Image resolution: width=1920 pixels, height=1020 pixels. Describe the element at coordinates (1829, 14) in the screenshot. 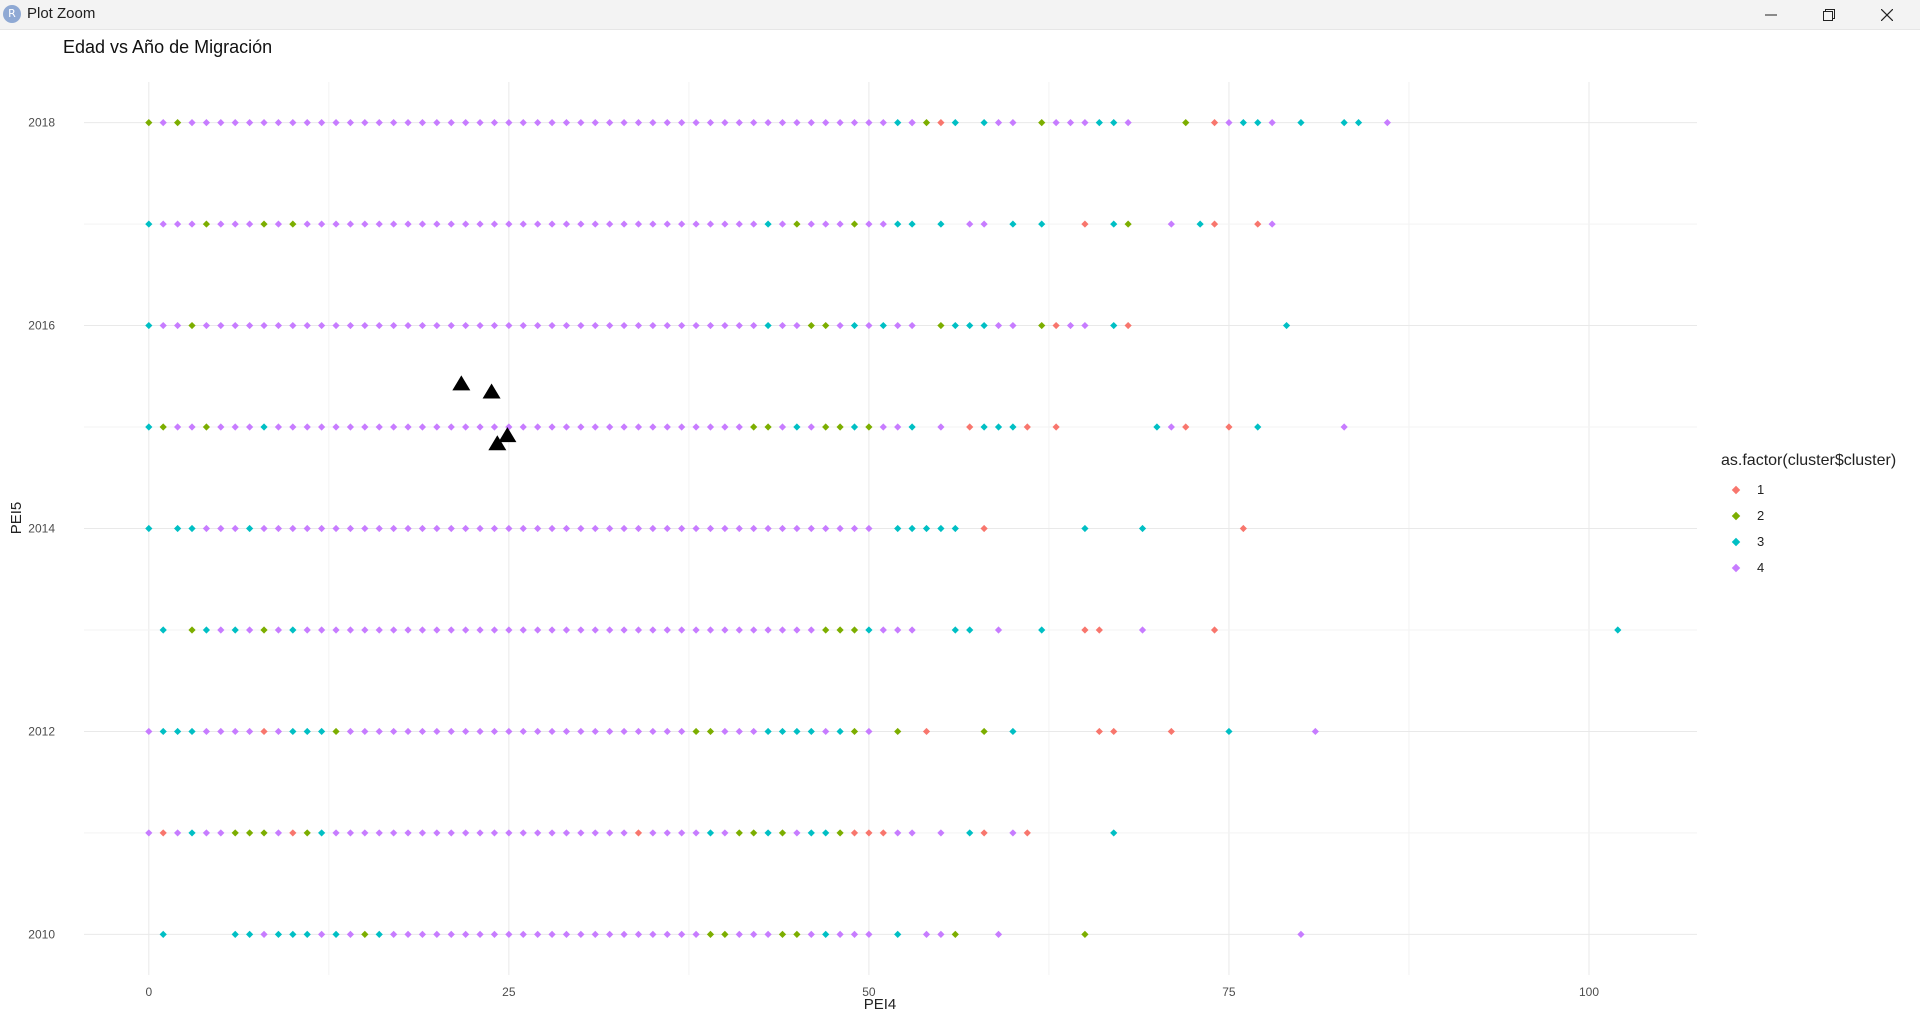

I see `restore-button` at that location.